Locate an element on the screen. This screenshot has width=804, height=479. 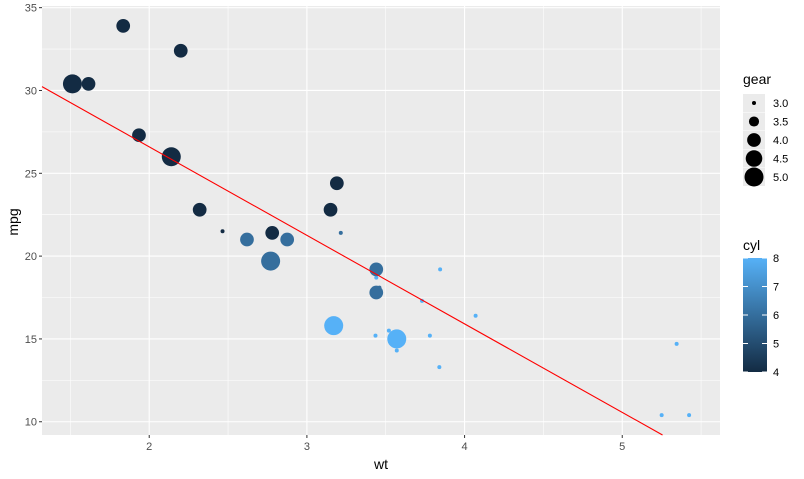
legend-cyl-label: 6 is located at coordinates (776, 316).